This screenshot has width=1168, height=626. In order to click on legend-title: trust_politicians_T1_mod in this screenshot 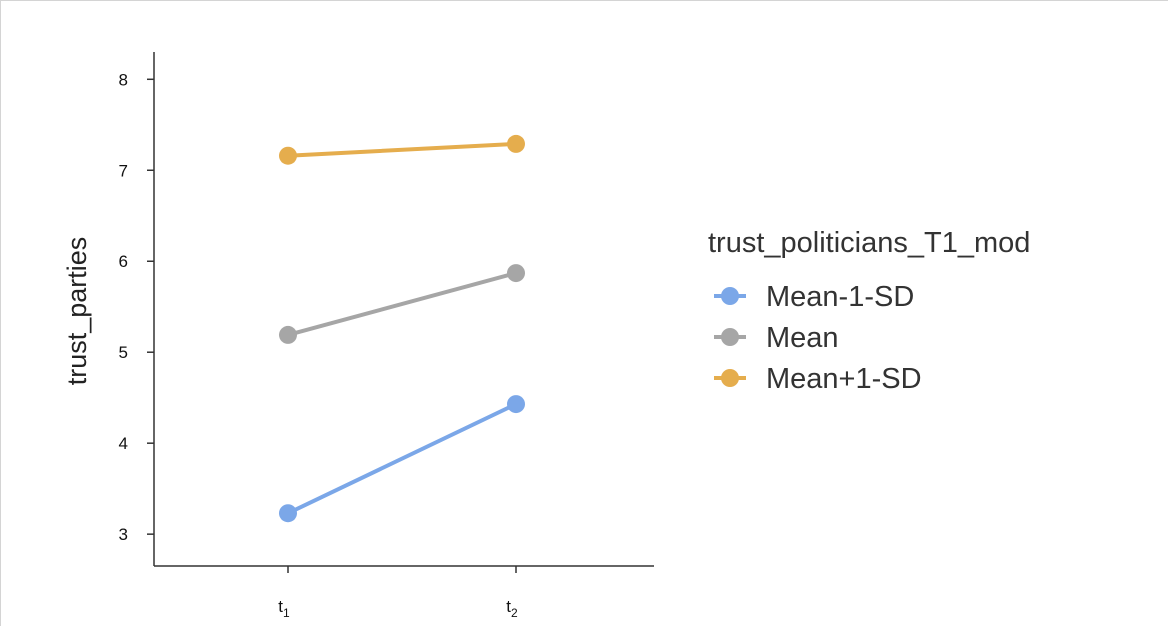, I will do `click(869, 243)`.